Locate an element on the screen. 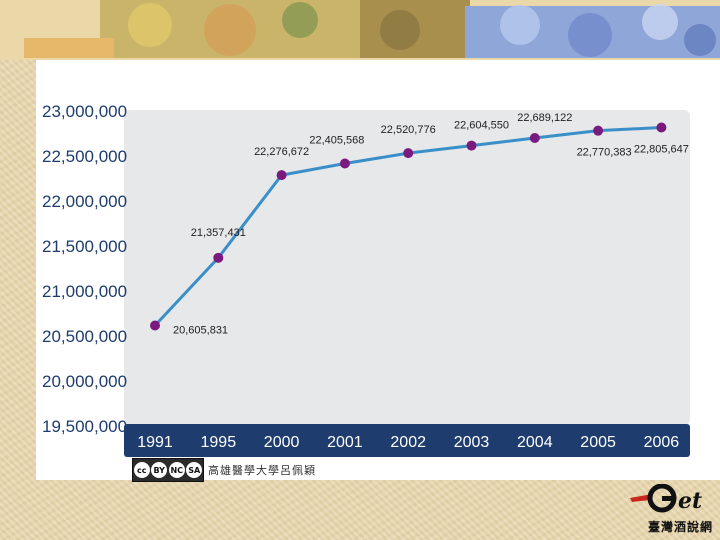 The height and width of the screenshot is (540, 720). x-axis-bar is located at coordinates (407, 440).